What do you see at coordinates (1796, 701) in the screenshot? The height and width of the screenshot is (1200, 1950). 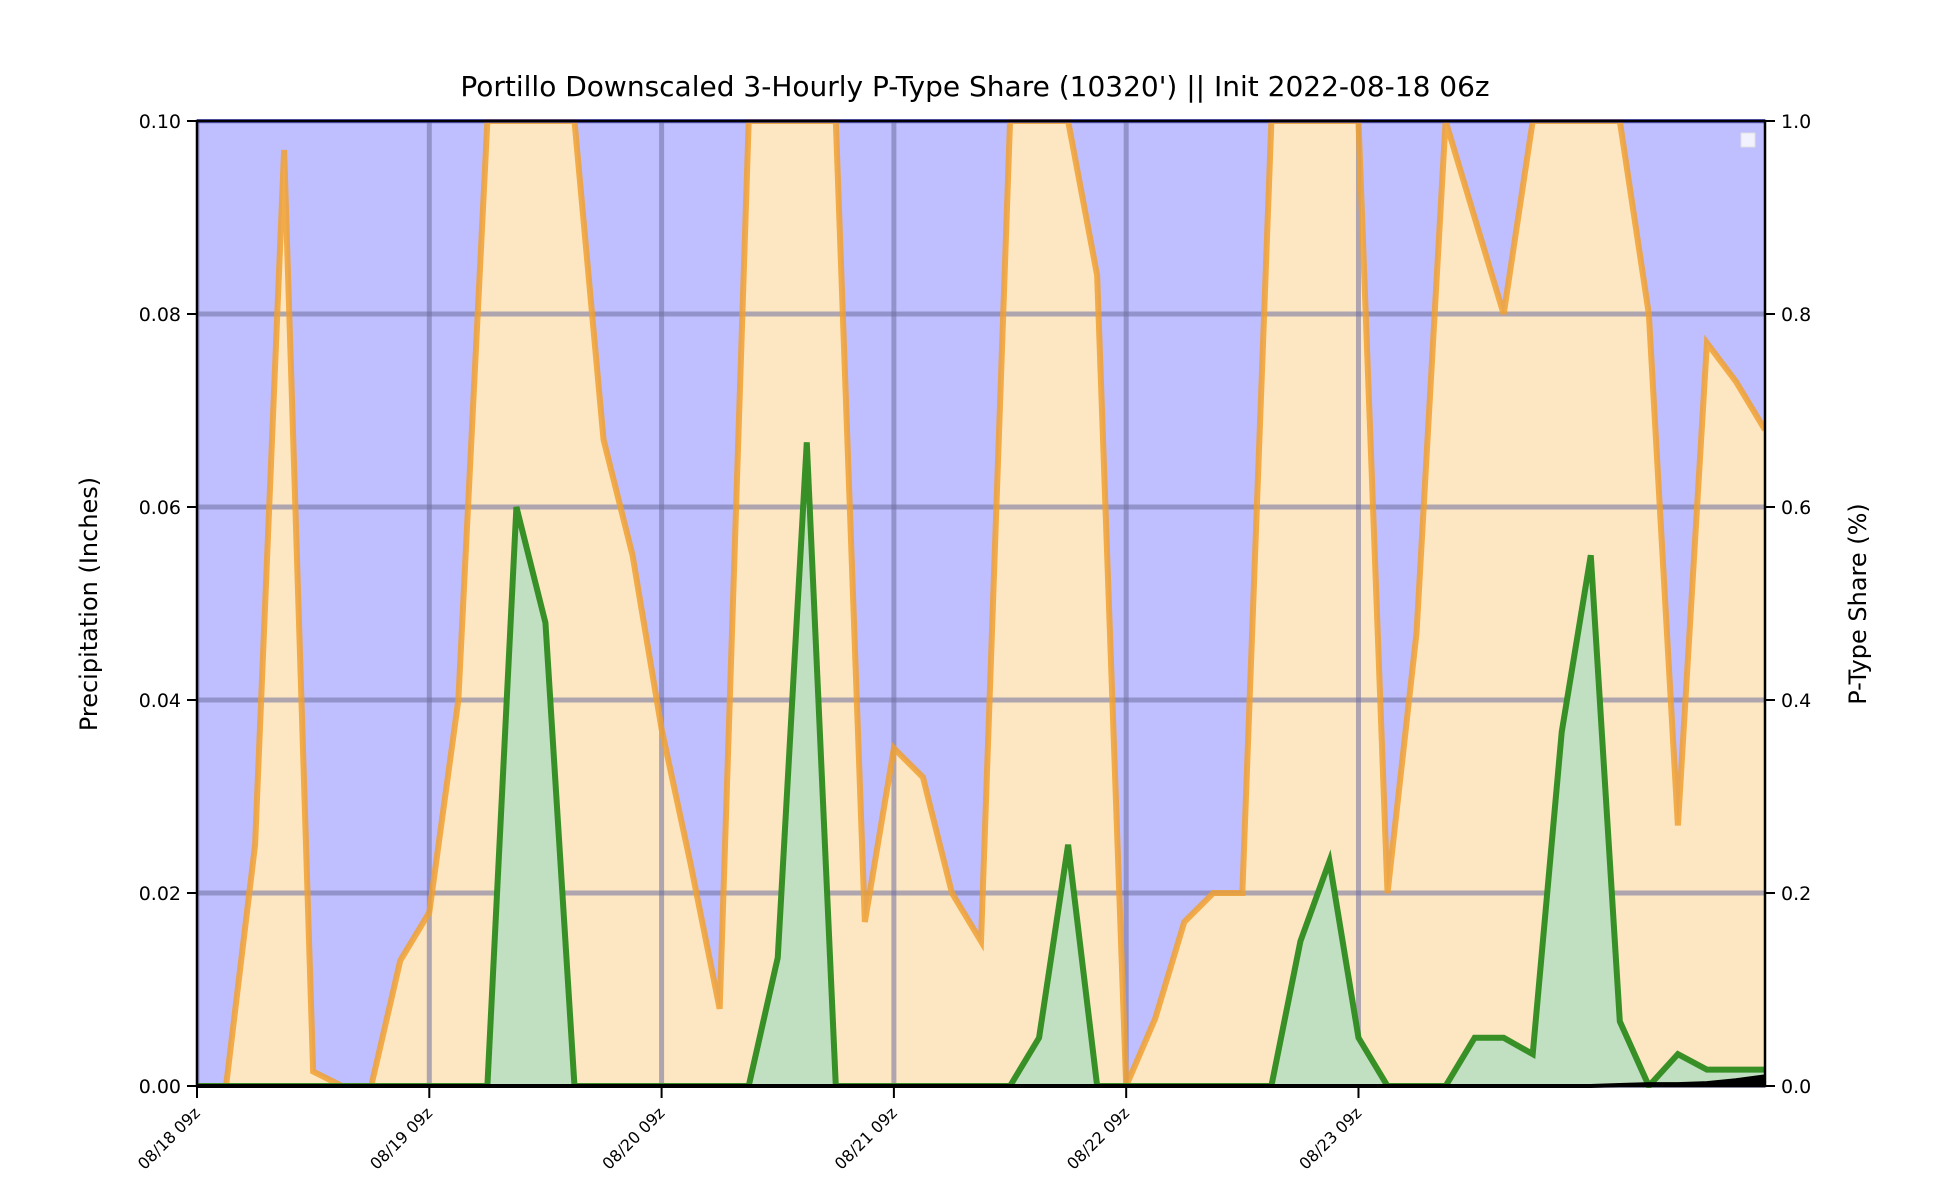 I see `y2-tick-label: 0.4` at bounding box center [1796, 701].